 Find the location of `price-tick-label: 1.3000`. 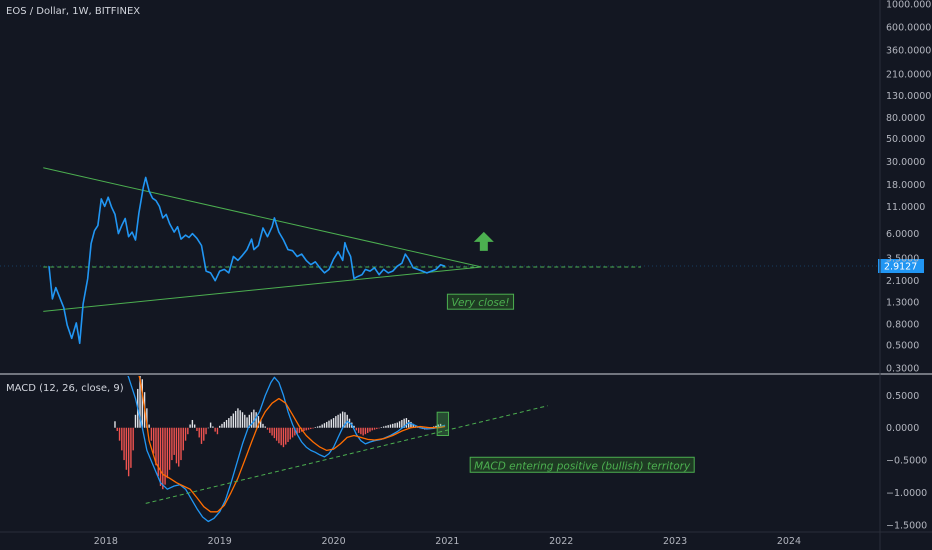

price-tick-label: 1.3000 is located at coordinates (902, 303).